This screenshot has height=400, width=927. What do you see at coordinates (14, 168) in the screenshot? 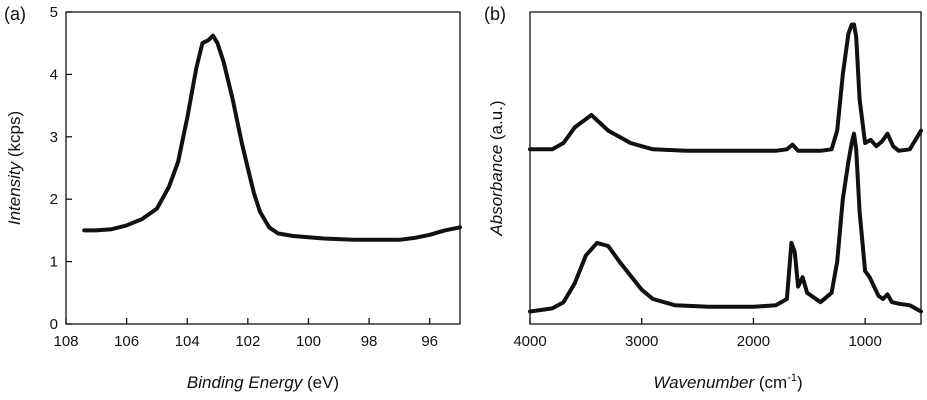
I see `panel-a-y-axis-title: Intensity (kcps)` at bounding box center [14, 168].